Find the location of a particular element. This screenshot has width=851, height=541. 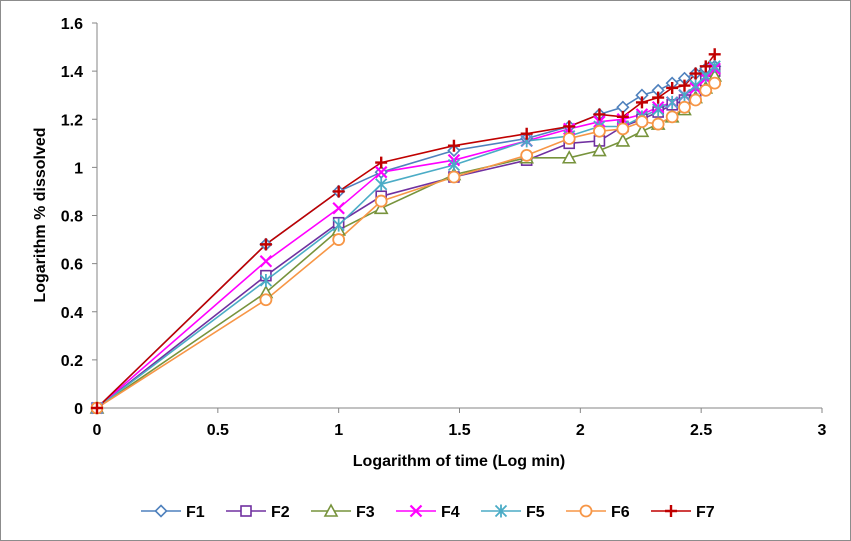

x-axis-title: Logarithm of time (Log min) is located at coordinates (459, 461).